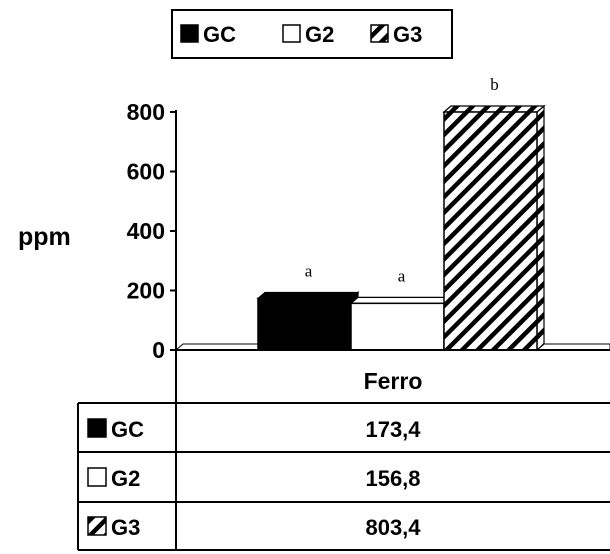 This screenshot has width=610, height=554. I want to click on bar-label-g2: a, so click(402, 275).